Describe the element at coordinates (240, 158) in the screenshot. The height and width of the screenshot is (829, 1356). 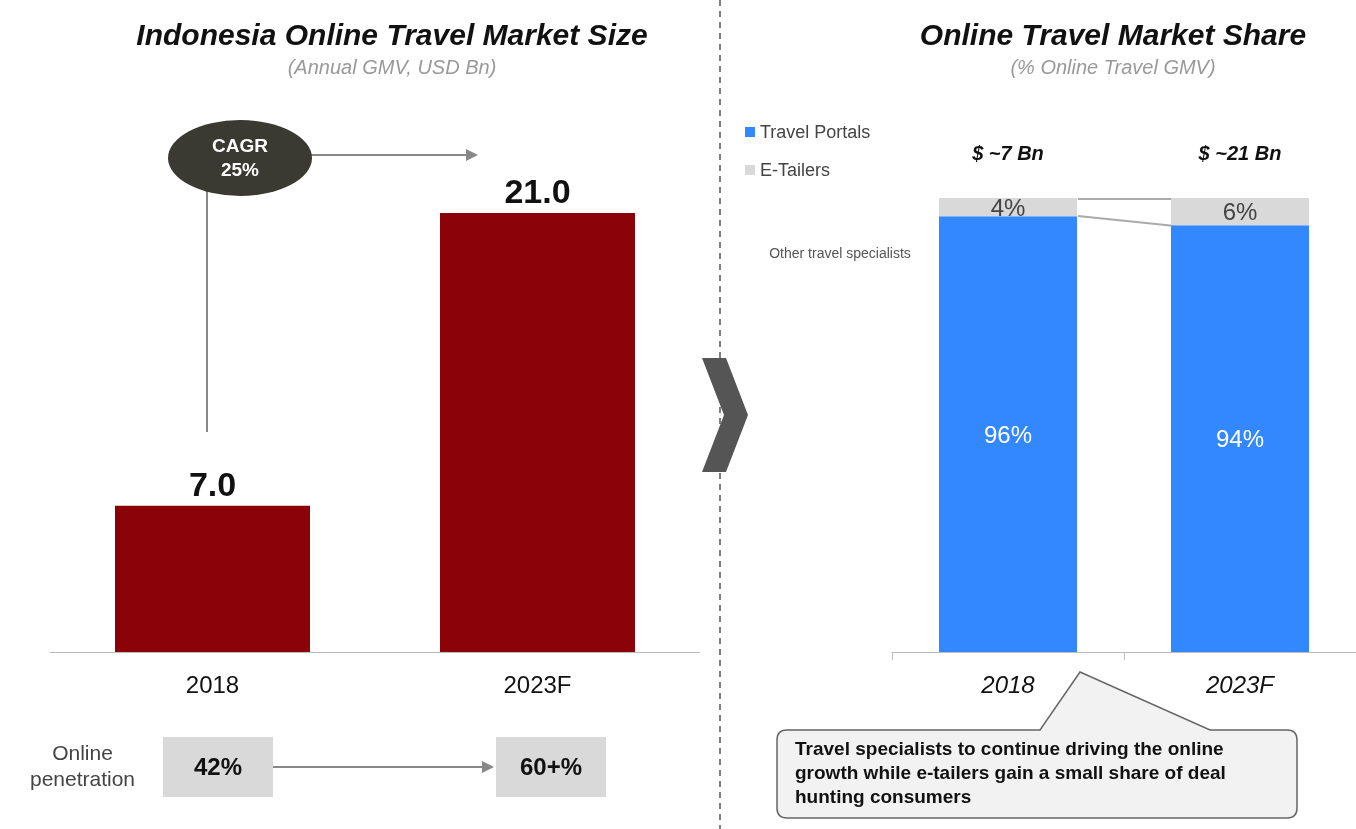
I see `text: CAGR 25%` at that location.